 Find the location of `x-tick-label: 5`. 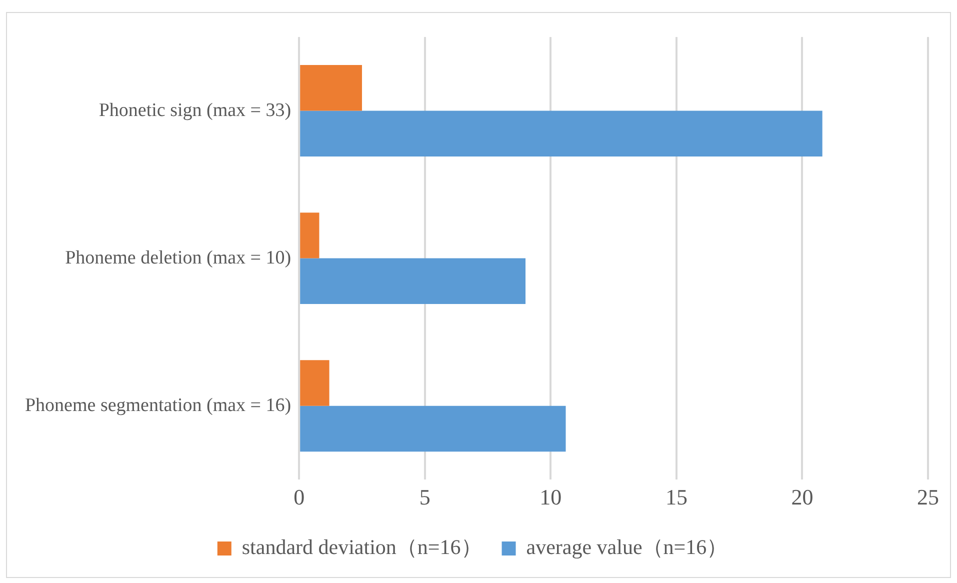

x-tick-label: 5 is located at coordinates (424, 497).